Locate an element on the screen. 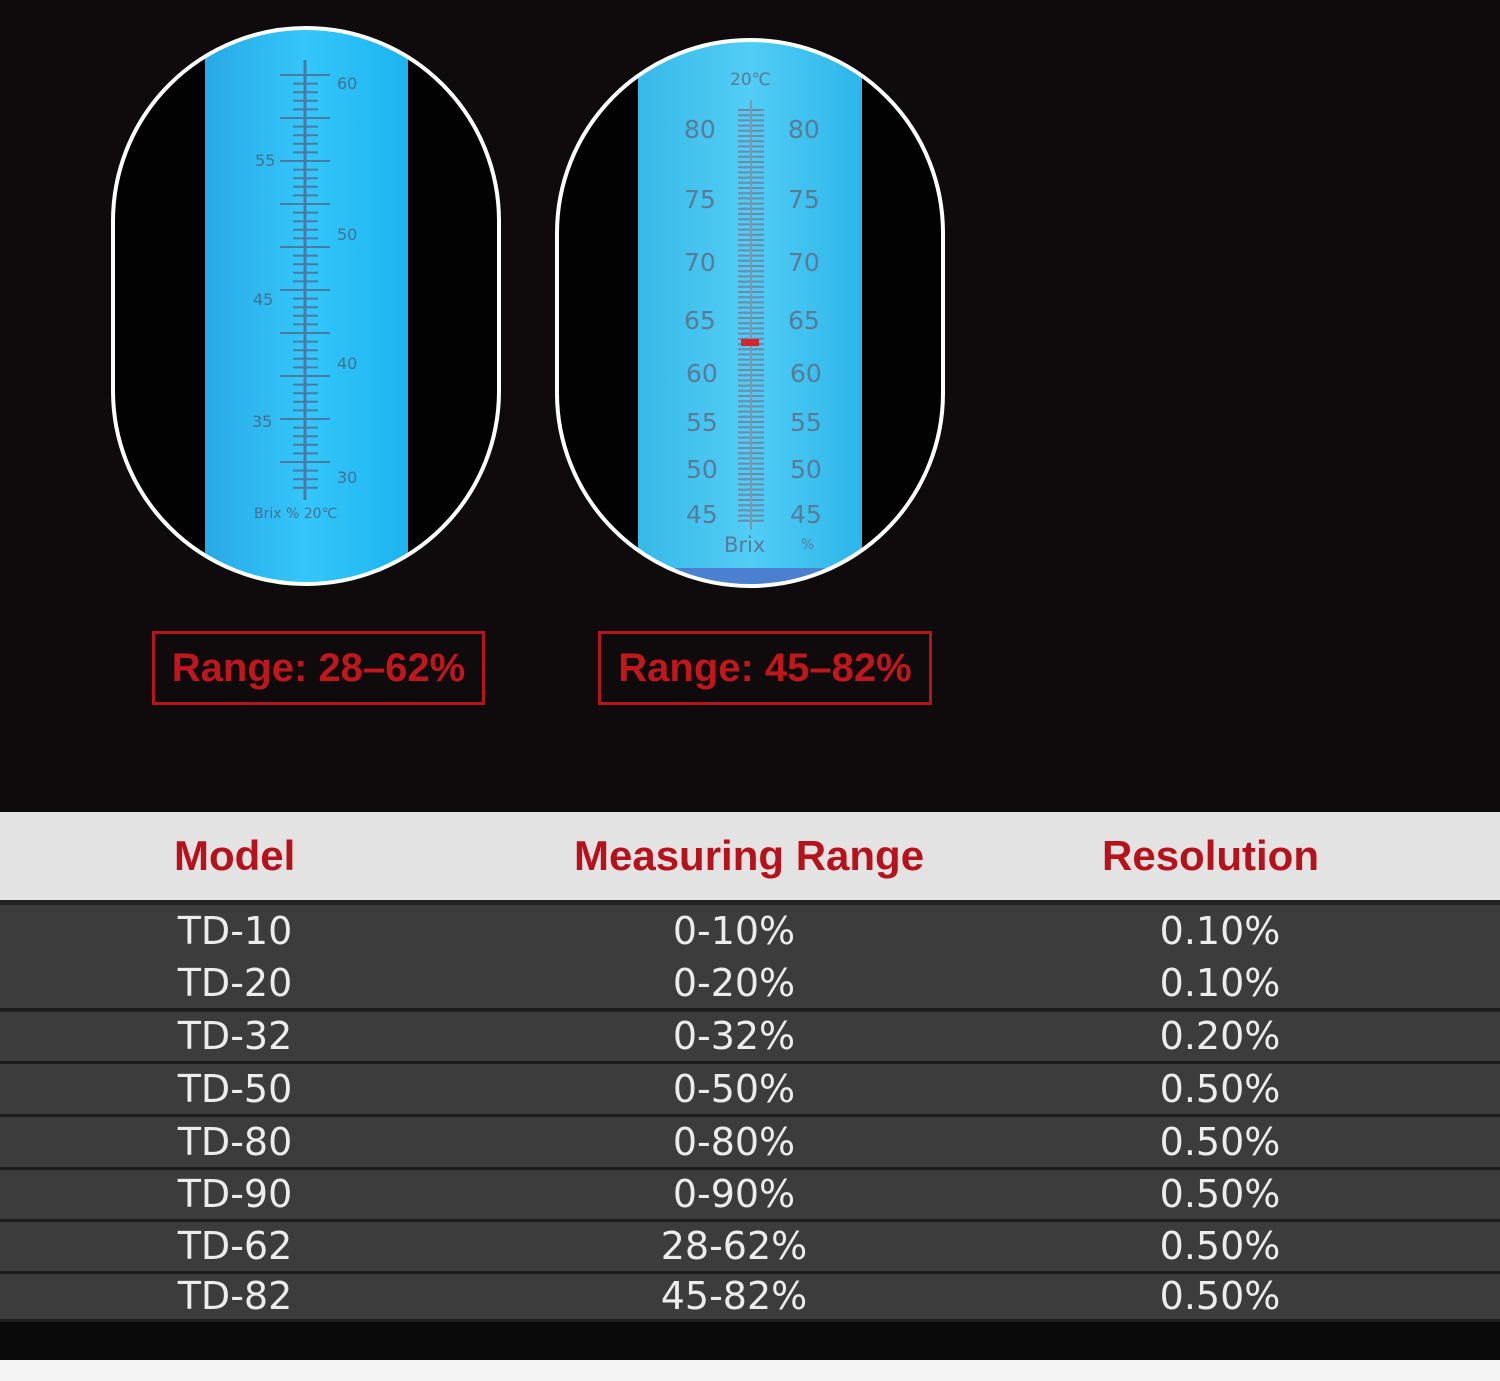 This screenshot has width=1500, height=1381. cell-model: TD-10 is located at coordinates (235, 931).